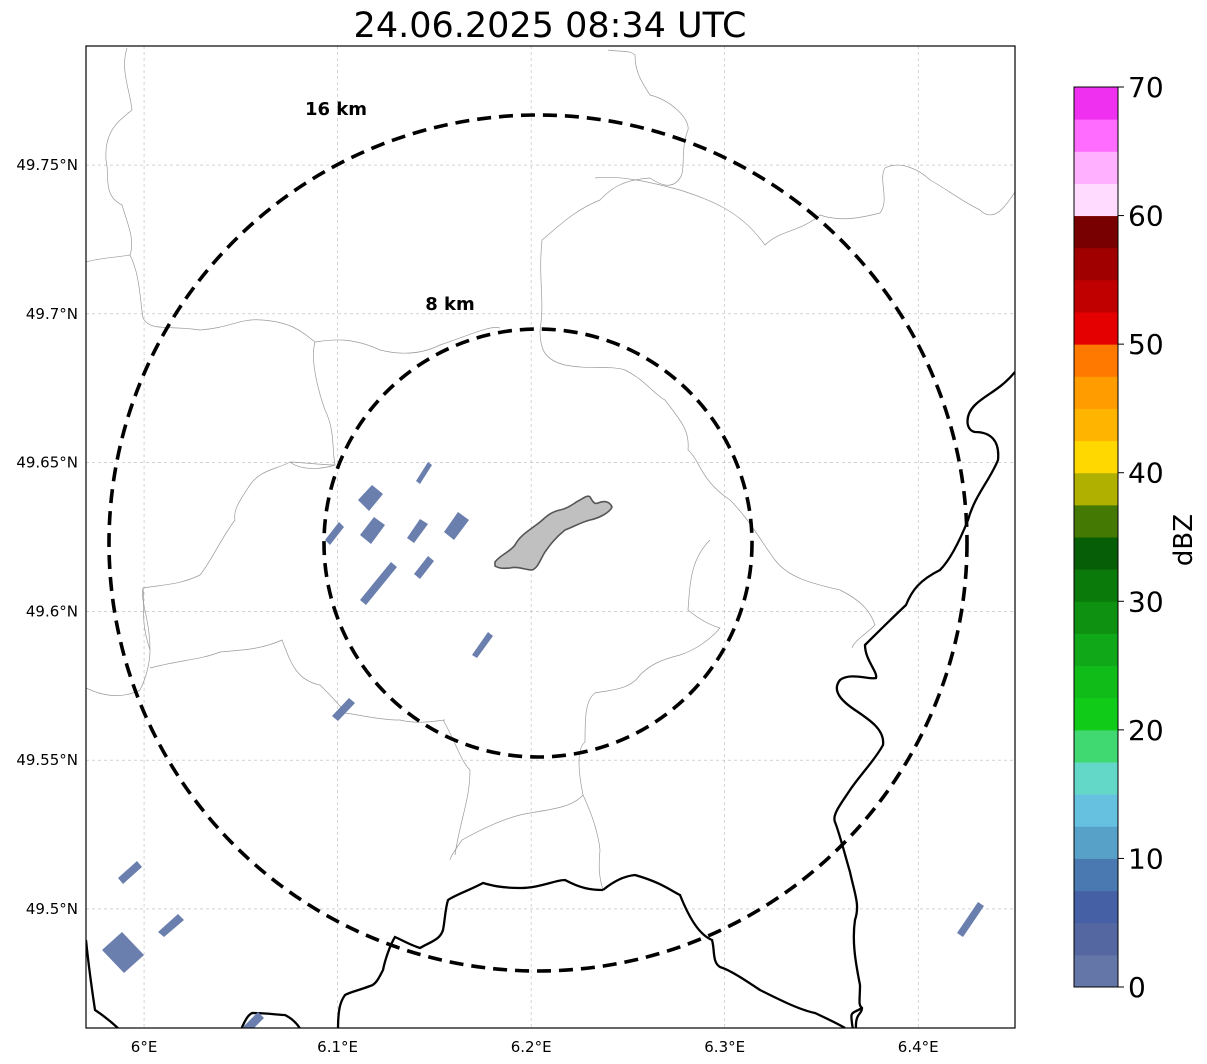 This screenshot has height=1064, width=1207. What do you see at coordinates (47, 760) in the screenshot?
I see `y-tick-label: 49.55°N` at bounding box center [47, 760].